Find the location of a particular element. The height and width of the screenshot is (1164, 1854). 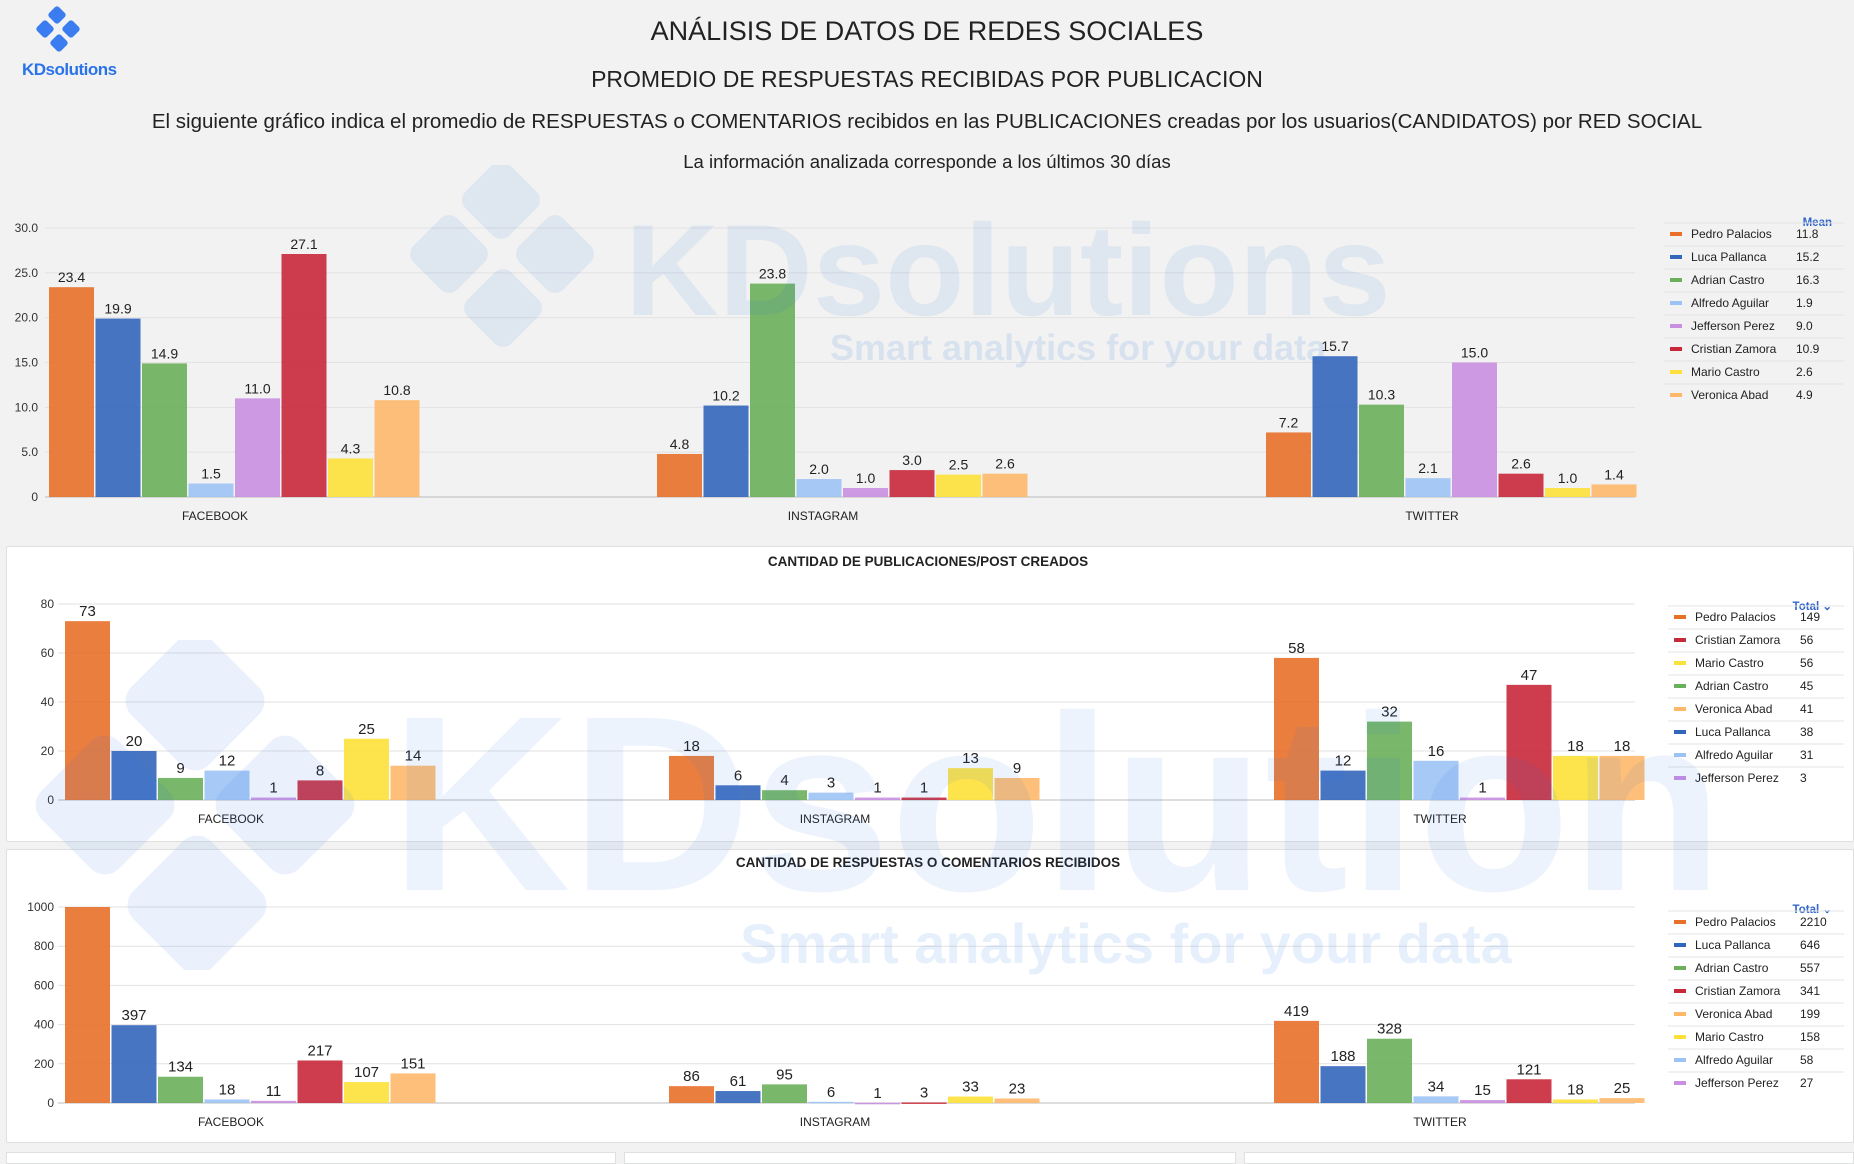

y-tick-label: 20.0 is located at coordinates (27, 318).